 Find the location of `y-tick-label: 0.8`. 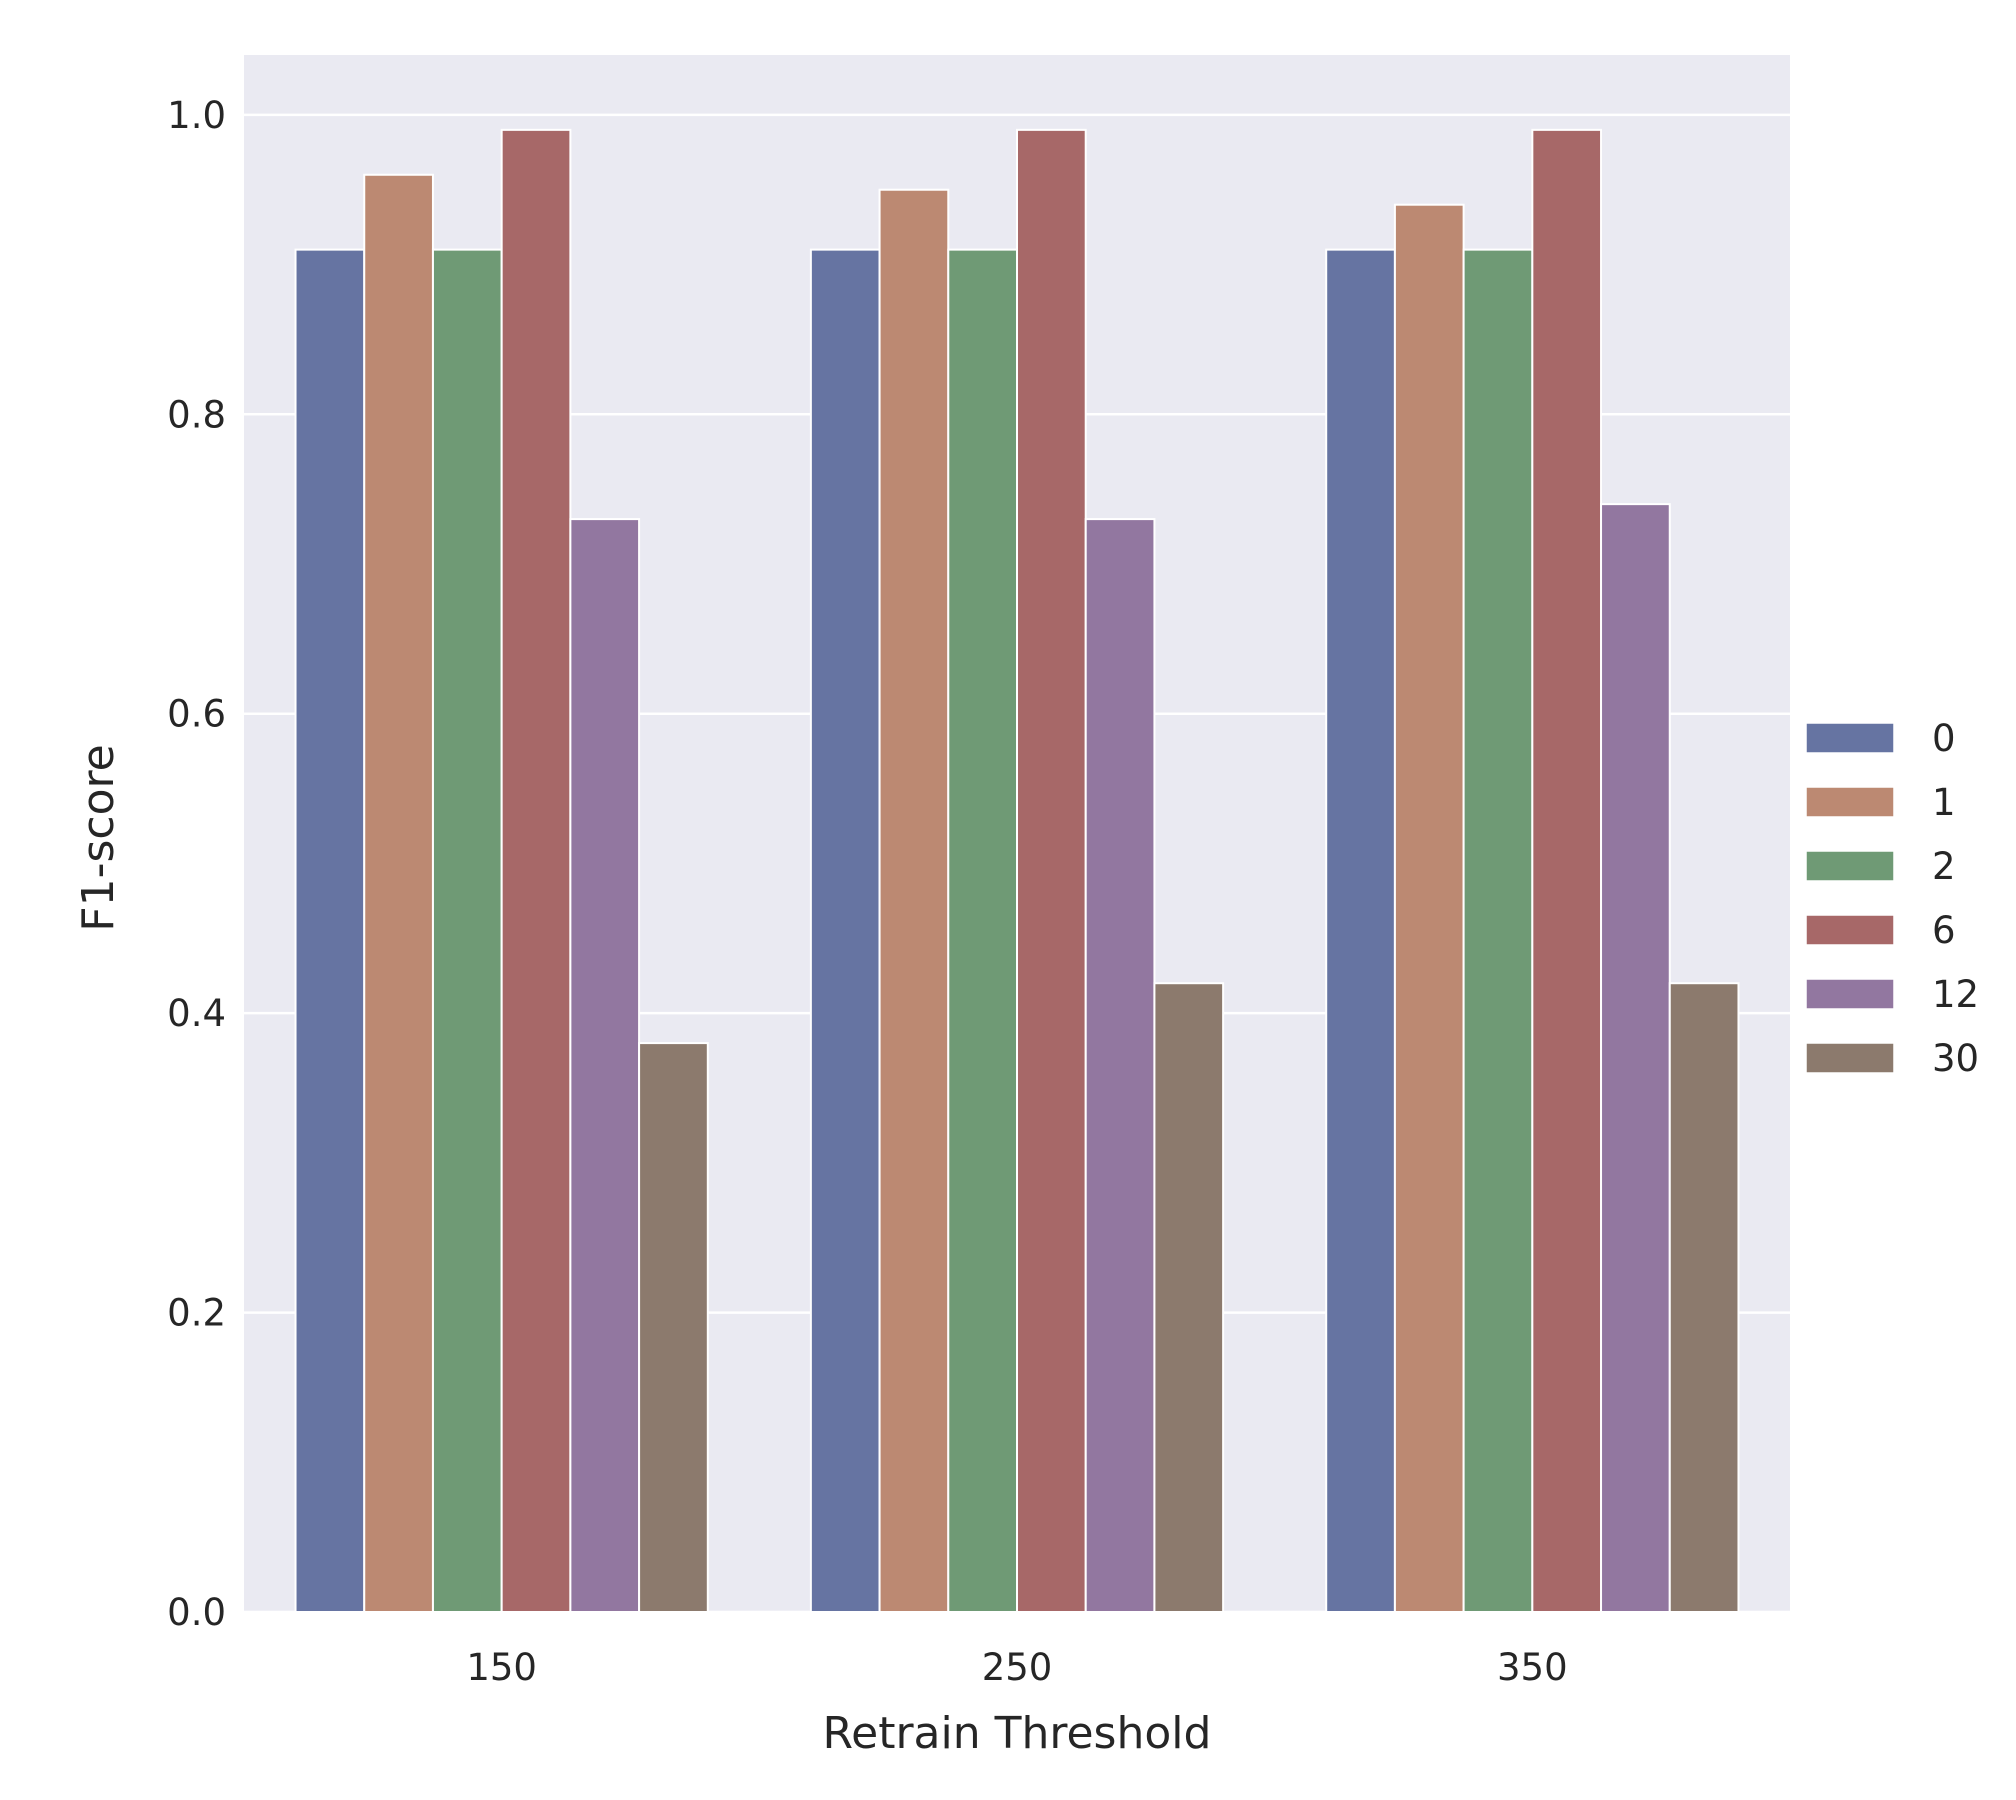

y-tick-label: 0.8 is located at coordinates (196, 414).